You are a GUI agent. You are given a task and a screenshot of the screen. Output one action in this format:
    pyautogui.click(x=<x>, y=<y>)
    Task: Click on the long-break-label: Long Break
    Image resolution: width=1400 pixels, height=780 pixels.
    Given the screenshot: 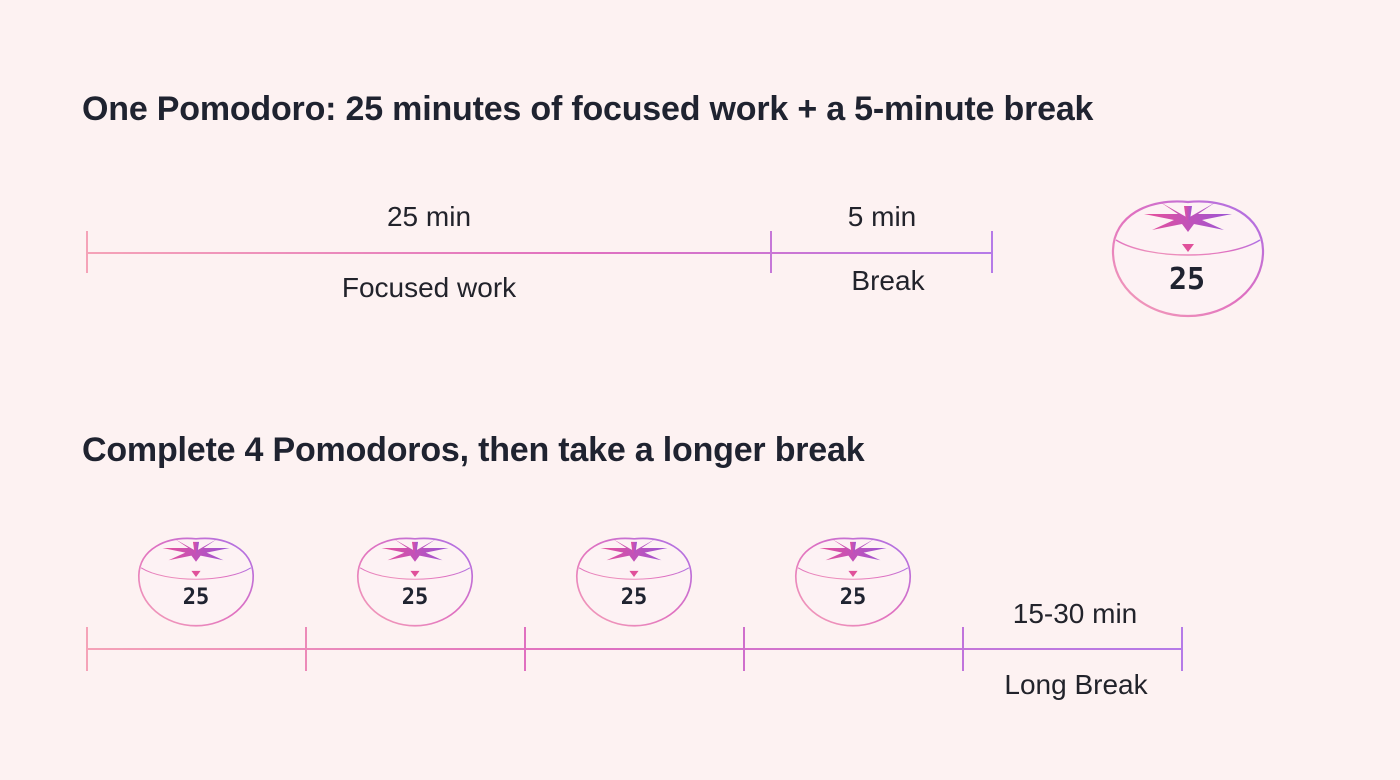 What is the action you would take?
    pyautogui.click(x=1076, y=684)
    